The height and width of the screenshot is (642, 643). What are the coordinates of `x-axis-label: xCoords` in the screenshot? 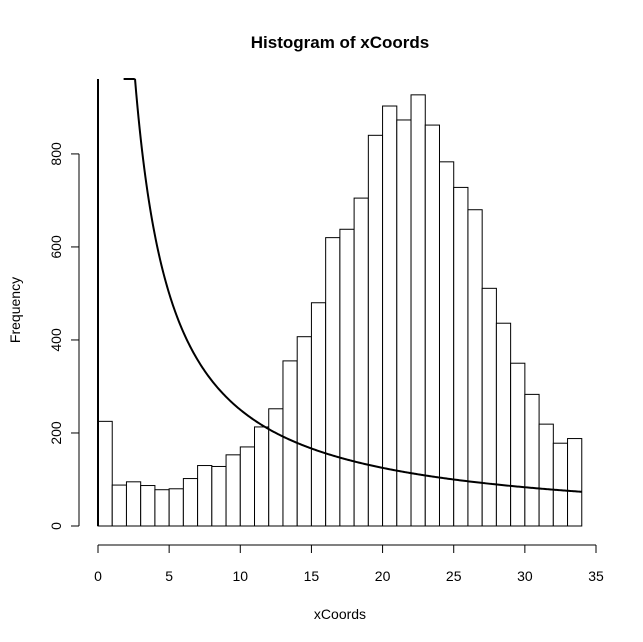 It's located at (340, 614).